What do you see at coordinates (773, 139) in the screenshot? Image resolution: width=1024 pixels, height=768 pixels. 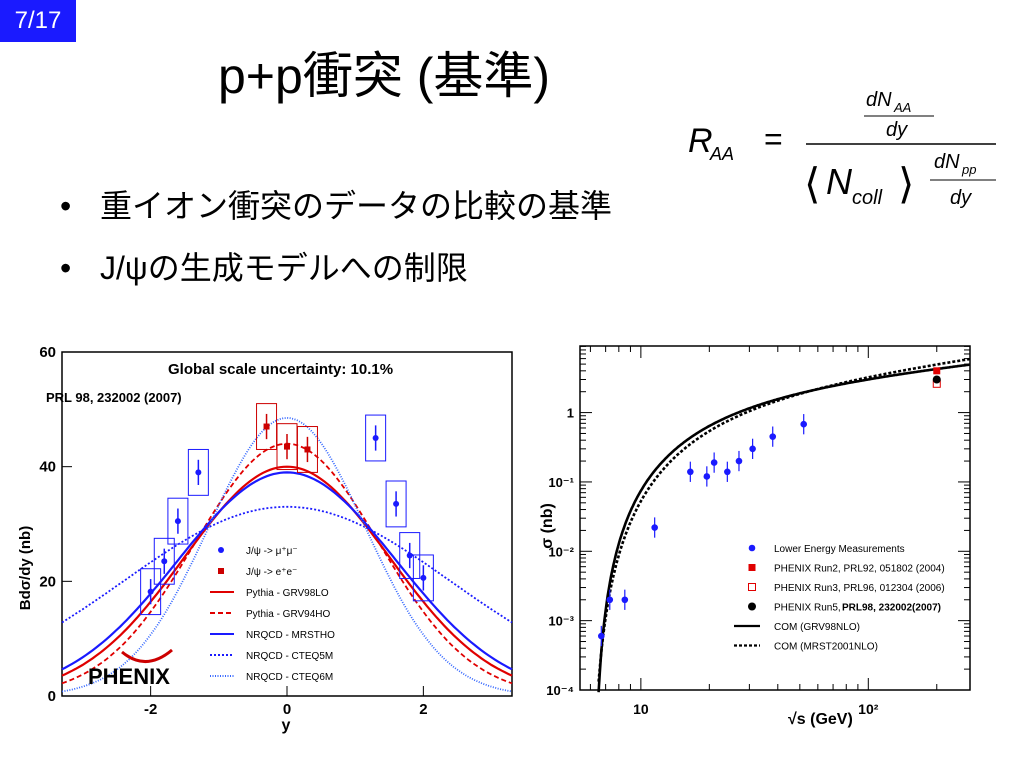 I see `formula-equals: =` at bounding box center [773, 139].